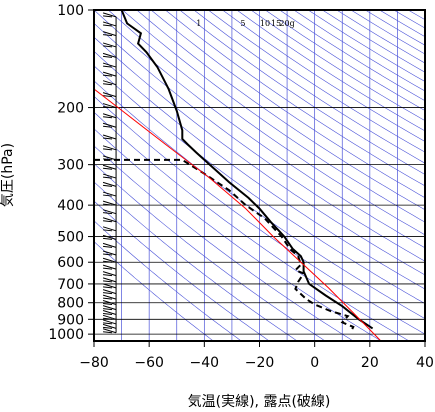  What do you see at coordinates (425, 363) in the screenshot?
I see `x-tick-label: 40` at bounding box center [425, 363].